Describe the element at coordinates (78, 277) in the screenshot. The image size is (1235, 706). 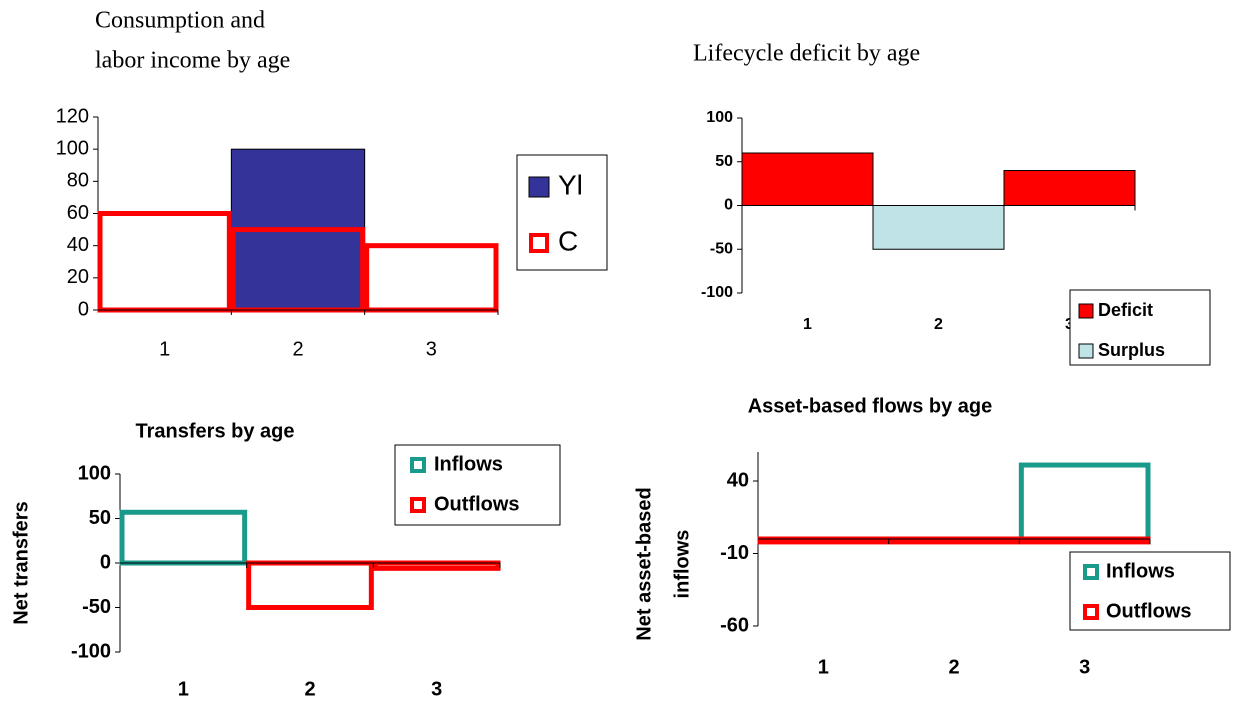
I see `y-tick-label: 20` at that location.